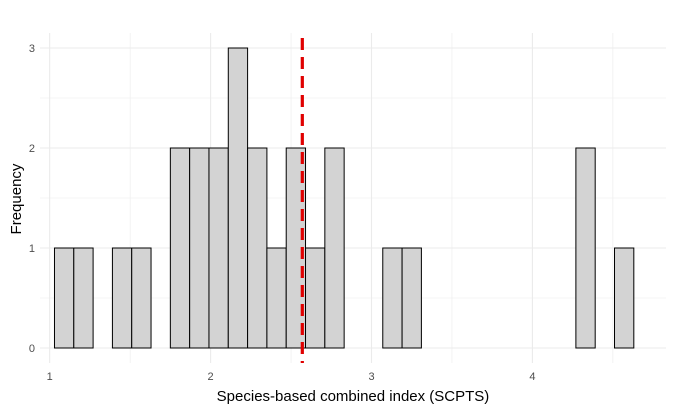 The image size is (675, 412). Describe the element at coordinates (32, 199) in the screenshot. I see `y-axis-ticks: 0 1 2 3` at that location.